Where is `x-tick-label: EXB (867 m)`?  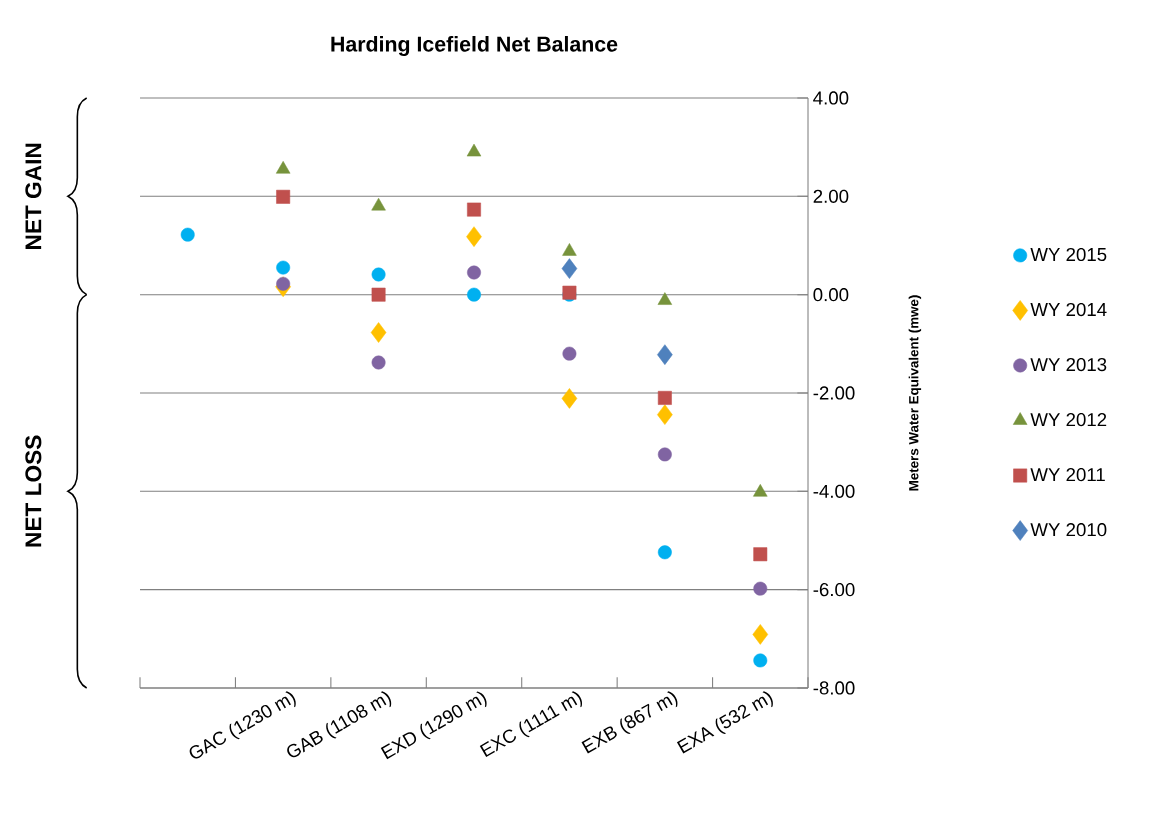 x-tick-label: EXB (867 m) is located at coordinates (629, 722).